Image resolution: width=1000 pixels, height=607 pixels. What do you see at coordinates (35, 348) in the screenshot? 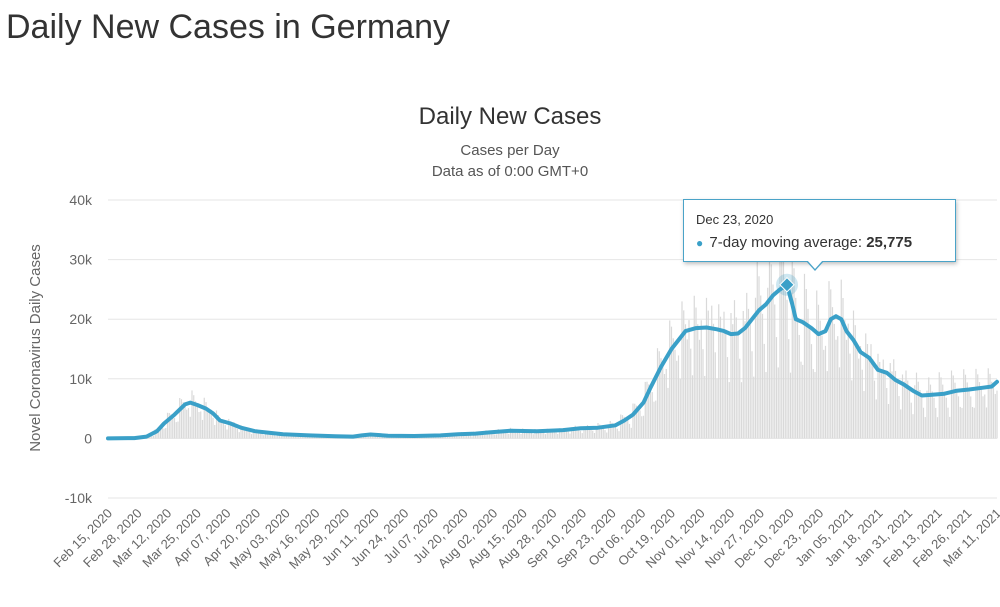
I see `y-axis-label: Novel Coronavirus Daily Cases` at bounding box center [35, 348].